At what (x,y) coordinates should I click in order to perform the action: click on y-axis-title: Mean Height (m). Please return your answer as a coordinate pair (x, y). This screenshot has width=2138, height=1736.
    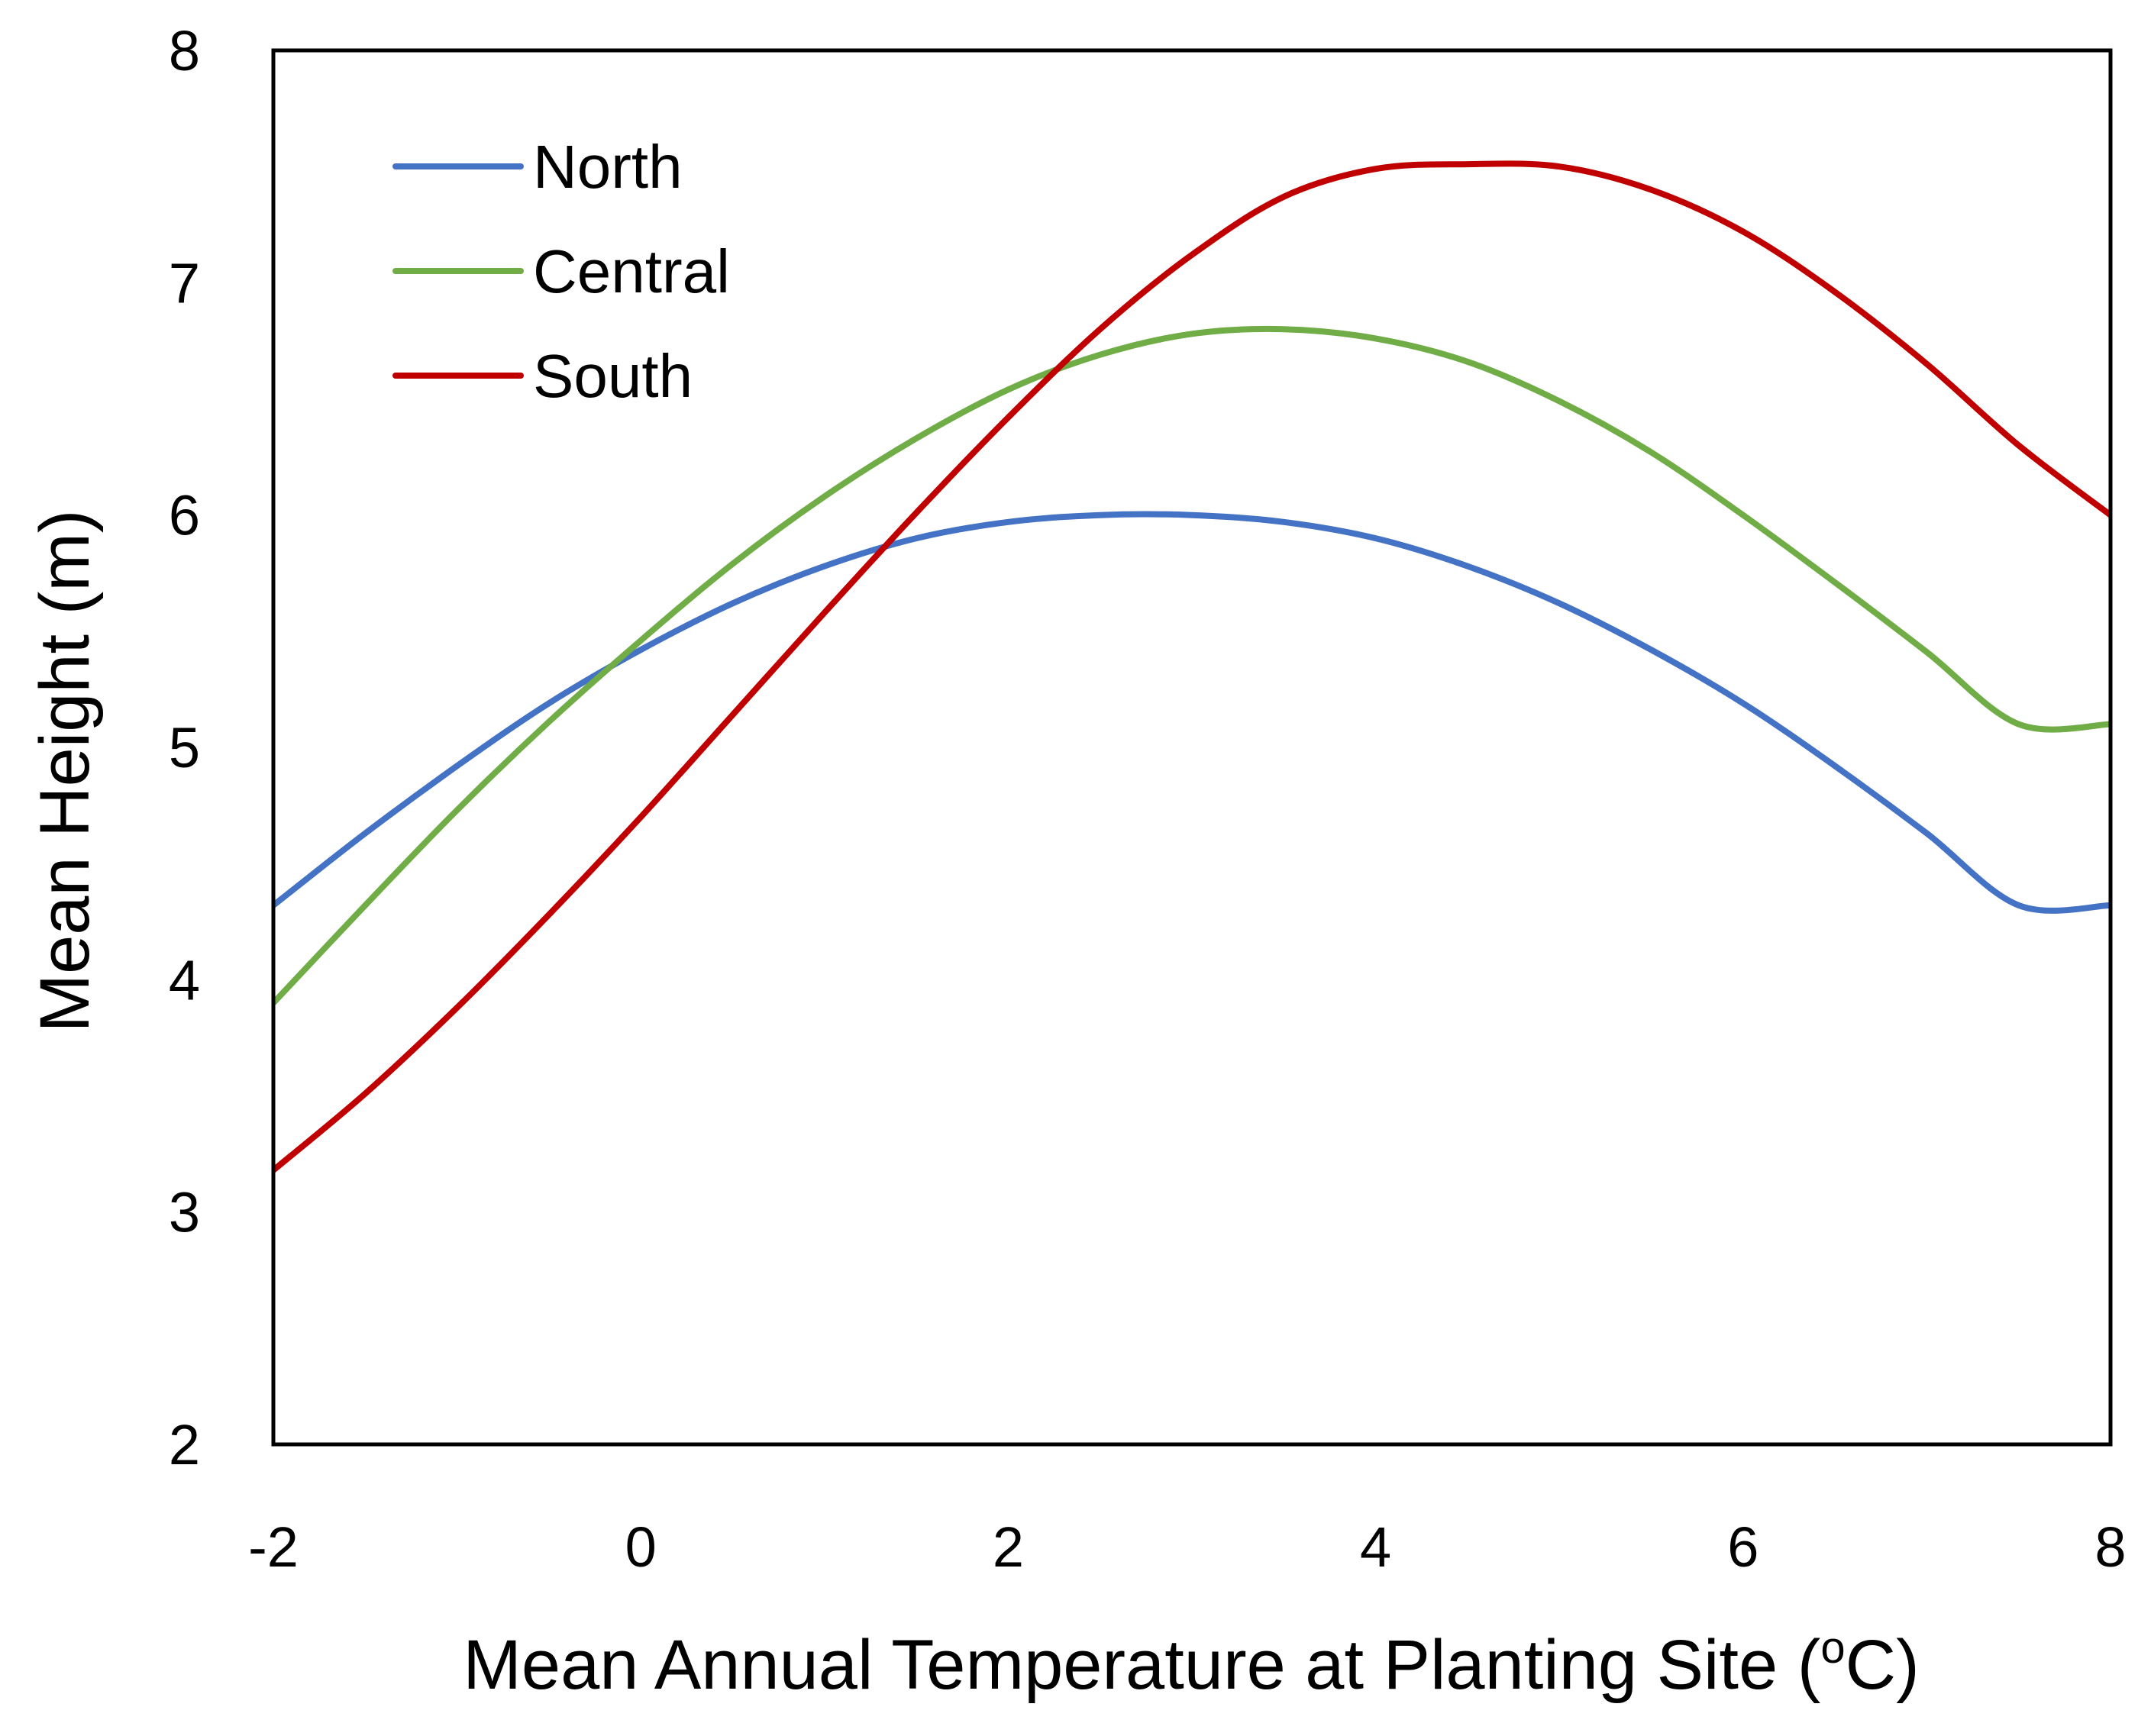
    Looking at the image, I should click on (65, 770).